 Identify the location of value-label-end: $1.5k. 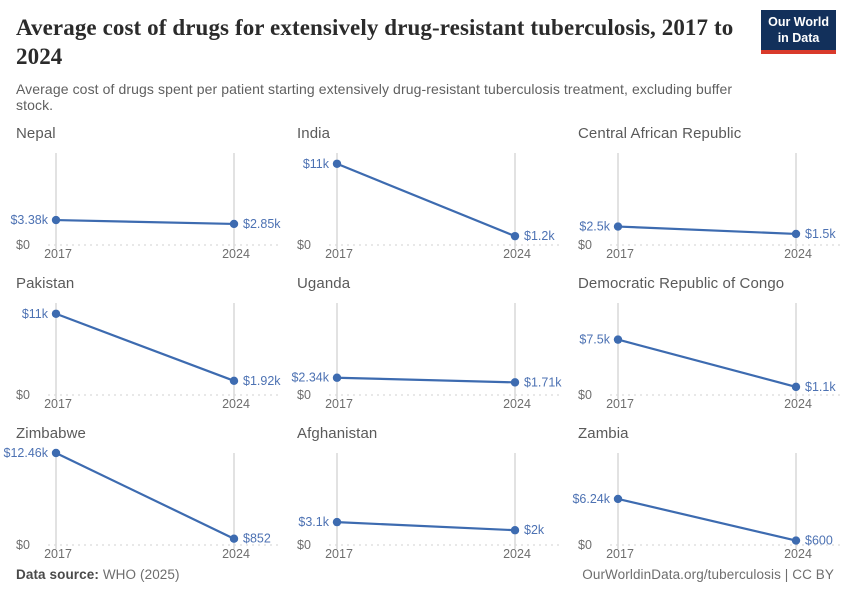
(820, 233).